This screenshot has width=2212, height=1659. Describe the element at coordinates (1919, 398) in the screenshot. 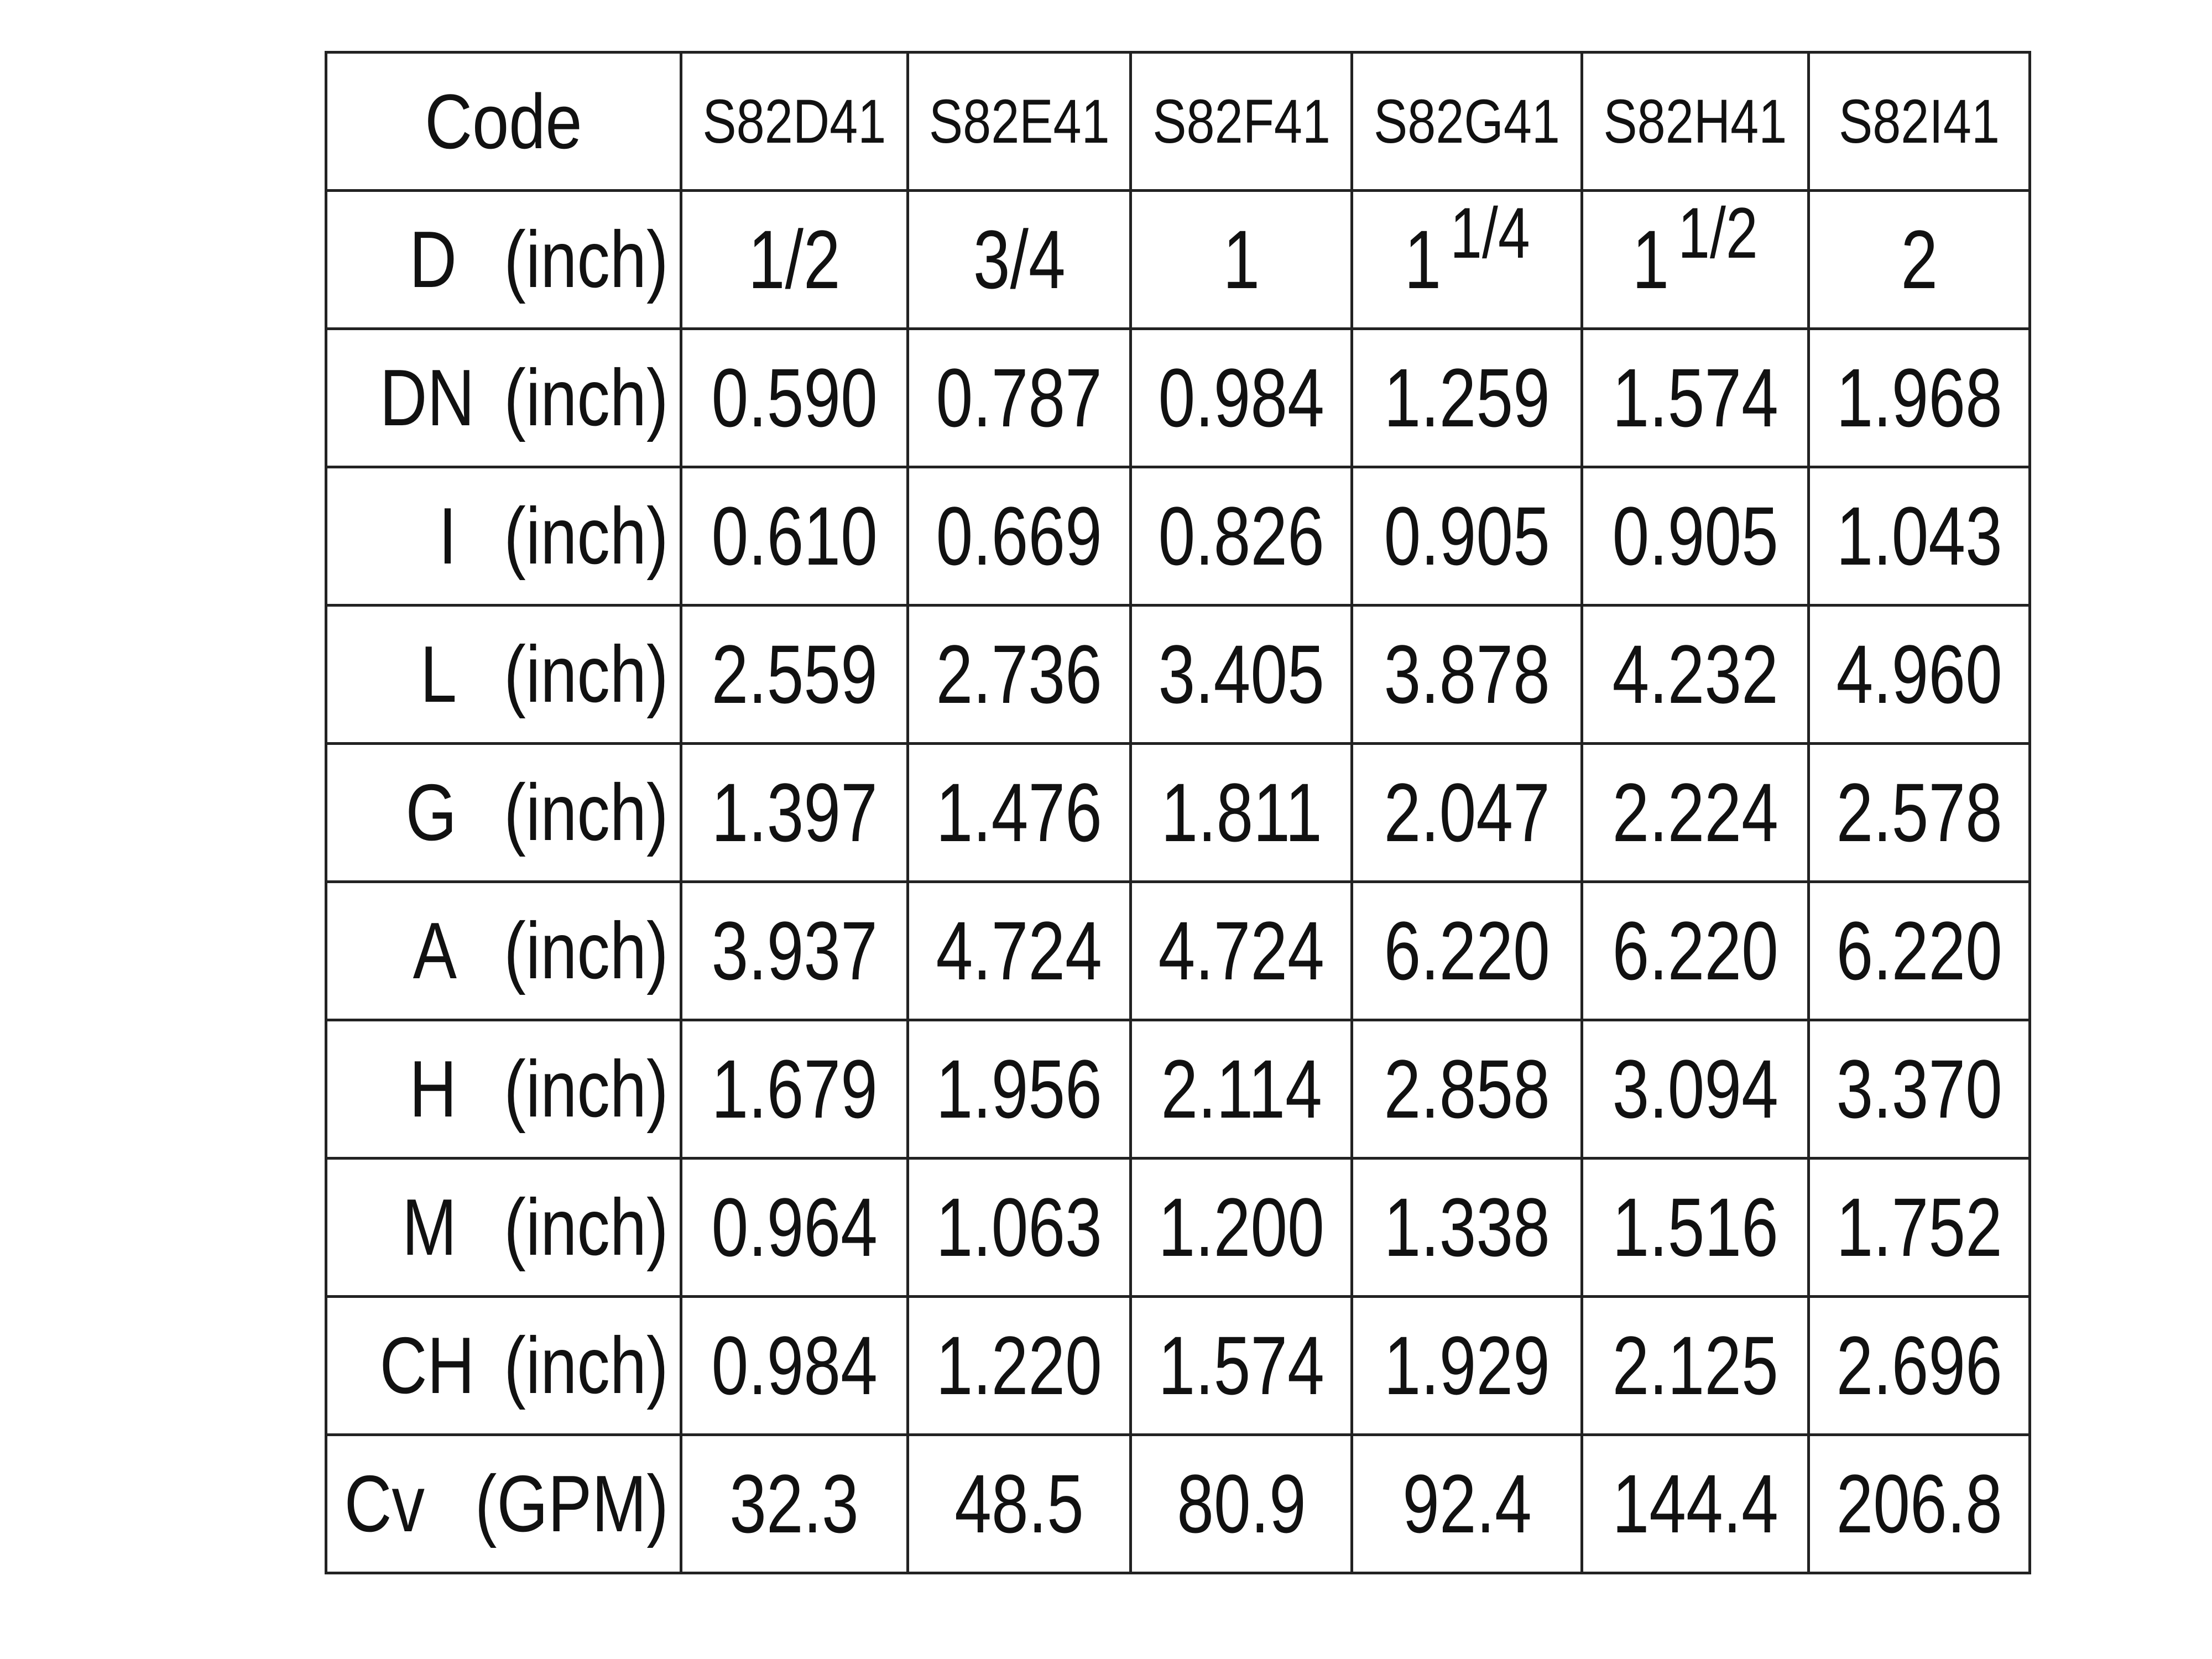

I see `value: 1.968` at that location.